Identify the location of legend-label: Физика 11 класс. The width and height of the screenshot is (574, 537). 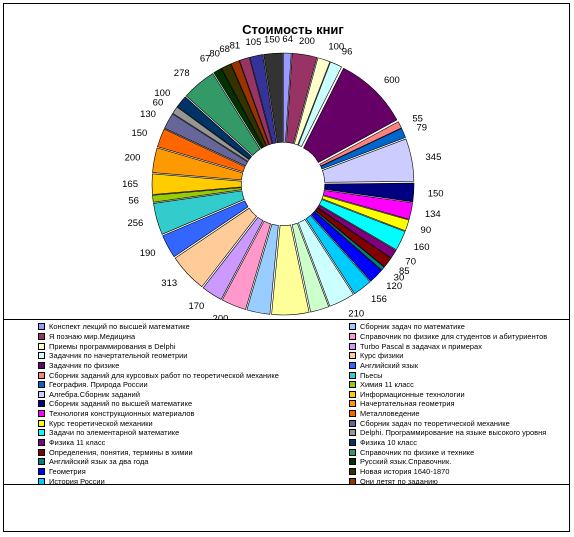
(77, 442).